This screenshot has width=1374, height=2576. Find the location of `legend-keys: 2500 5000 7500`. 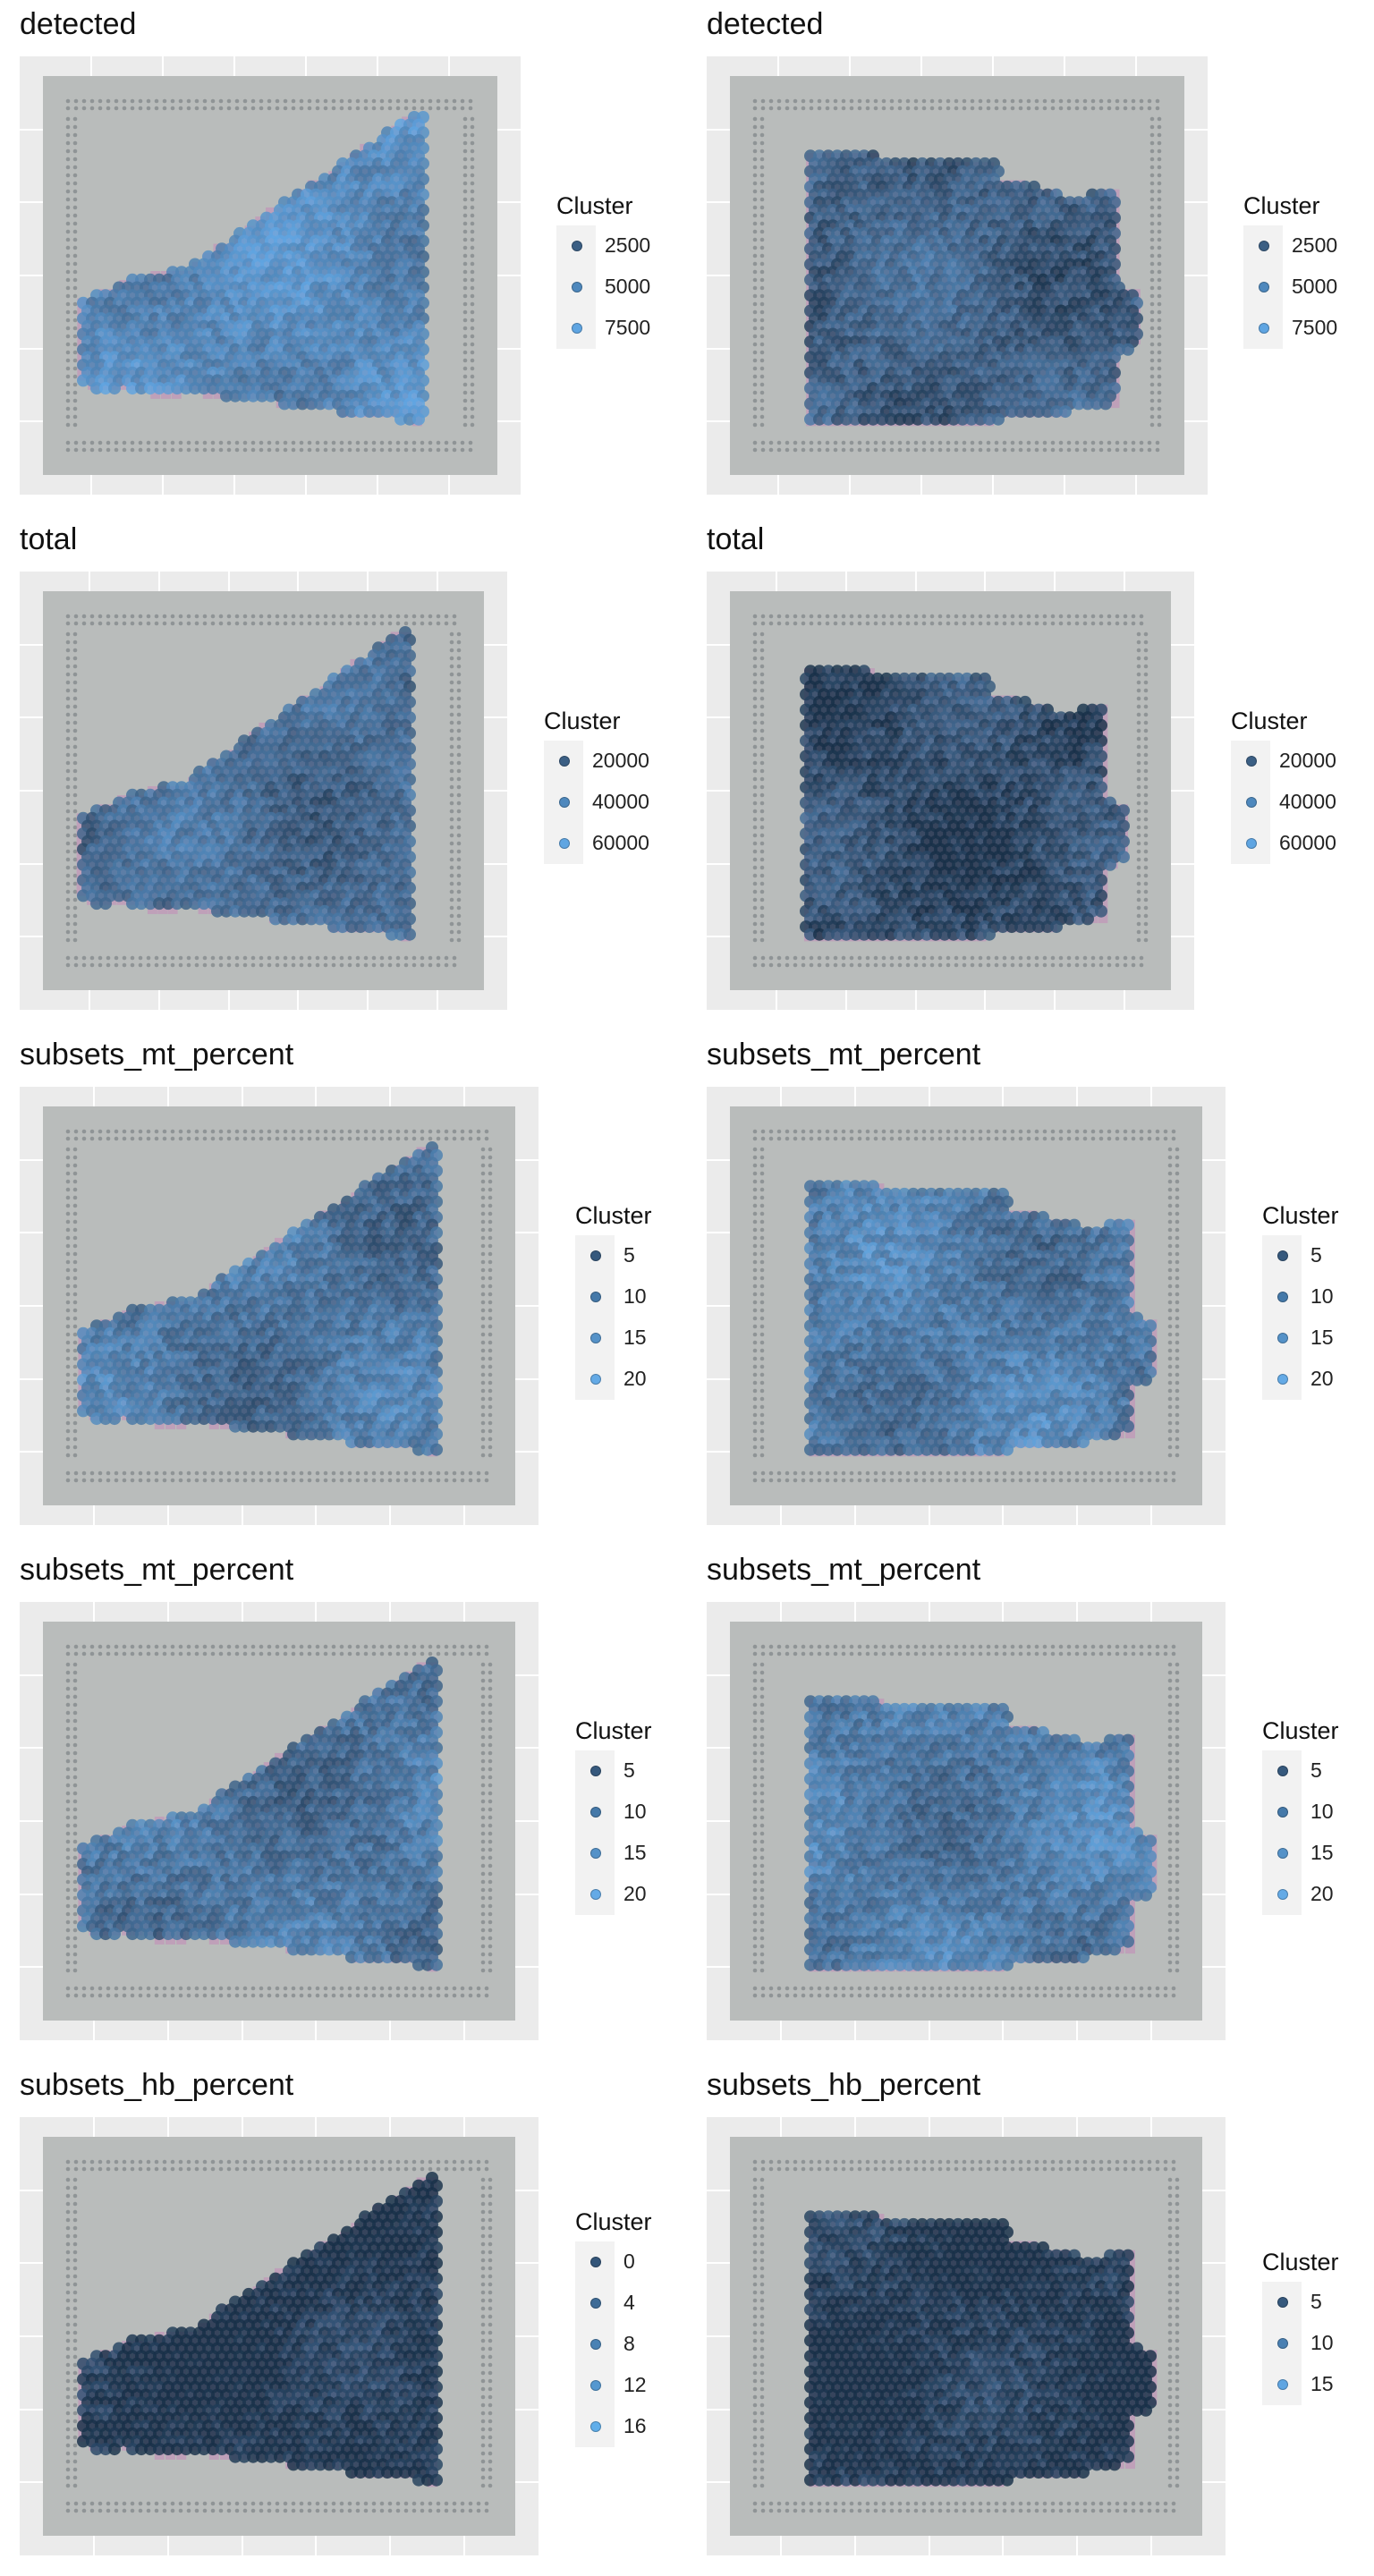

legend-keys: 2500 5000 7500 is located at coordinates (603, 287).